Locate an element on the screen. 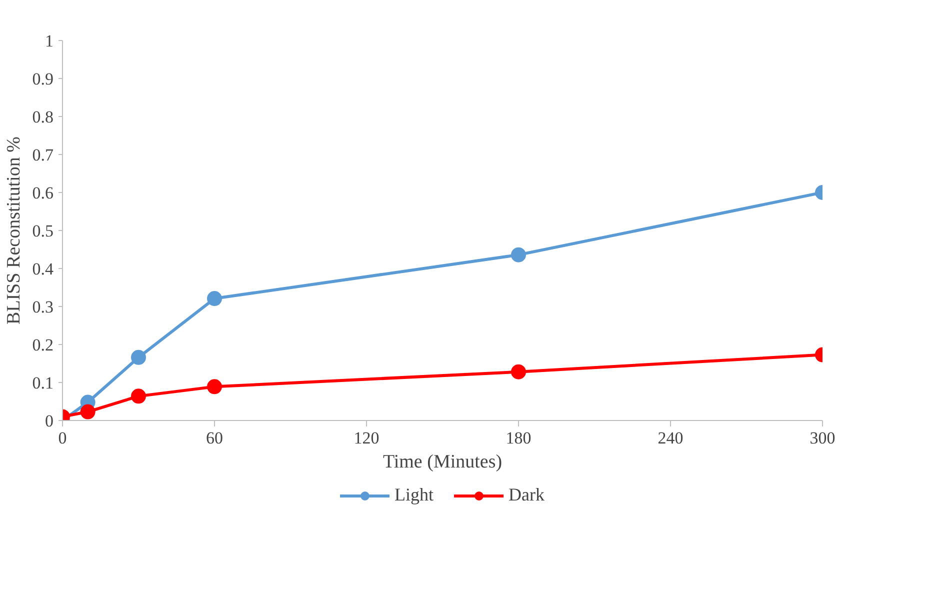 The width and height of the screenshot is (951, 613). x-tick-label: 60 is located at coordinates (214, 438).